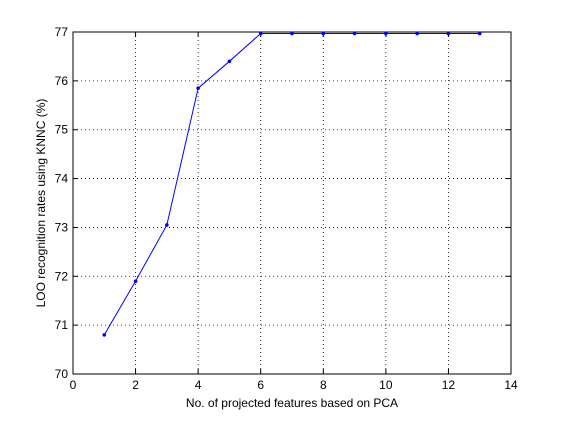 This screenshot has height=425, width=561. Describe the element at coordinates (73, 385) in the screenshot. I see `x-tick-label: 0` at that location.